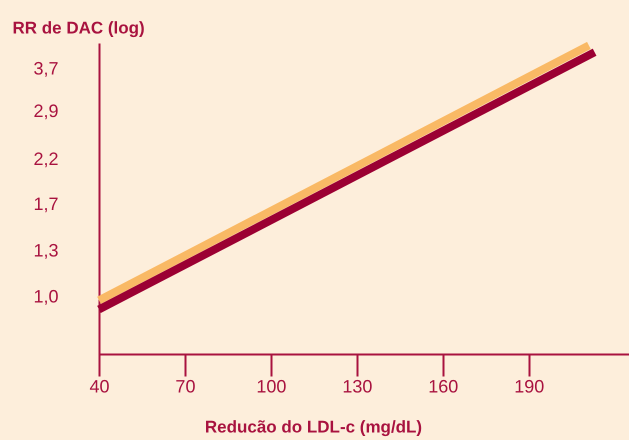 This screenshot has width=629, height=440. What do you see at coordinates (443, 386) in the screenshot?
I see `x-tick-label: 160` at bounding box center [443, 386].